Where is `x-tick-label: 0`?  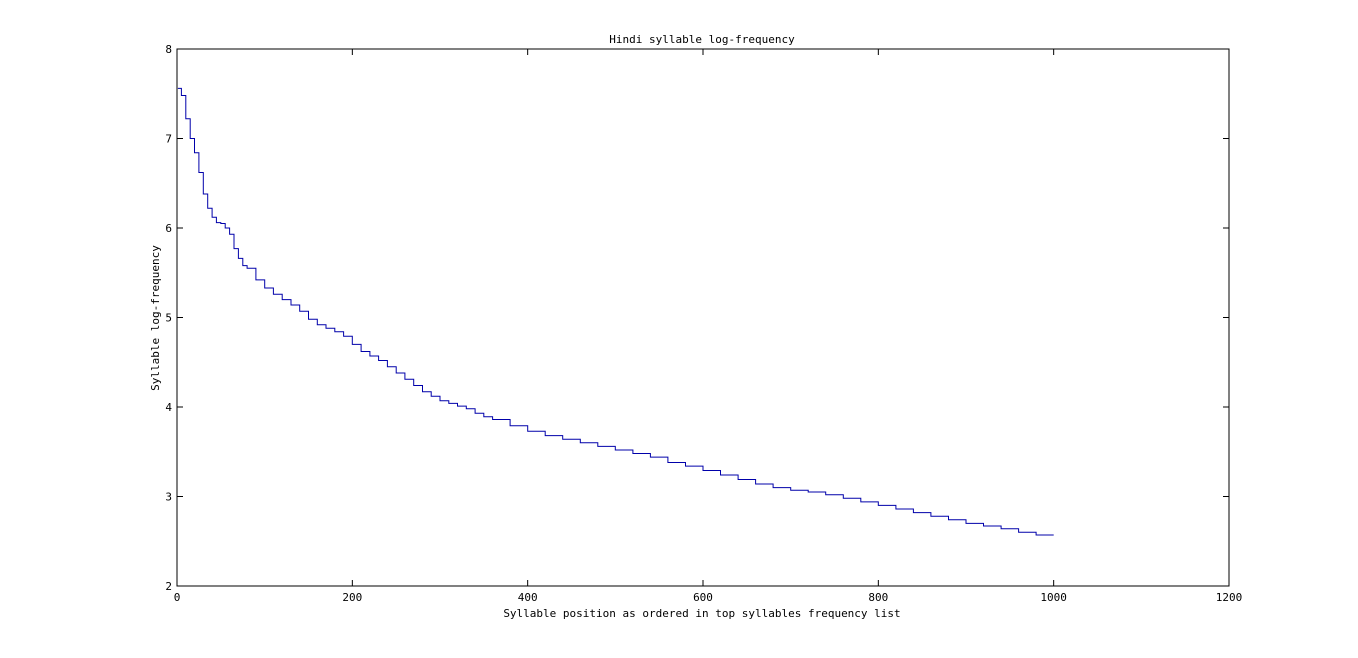 x-tick-label: 0 is located at coordinates (177, 597).